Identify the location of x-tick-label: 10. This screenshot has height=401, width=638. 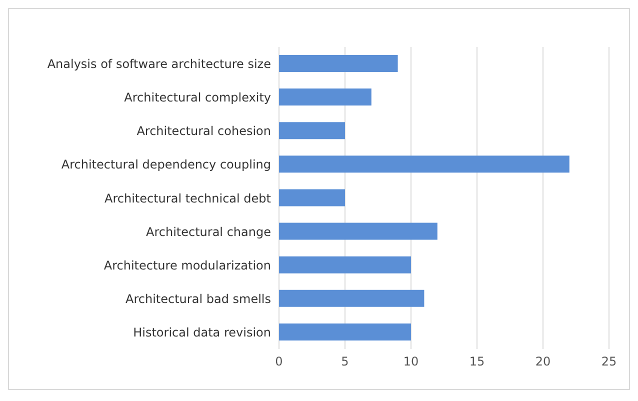
(411, 361).